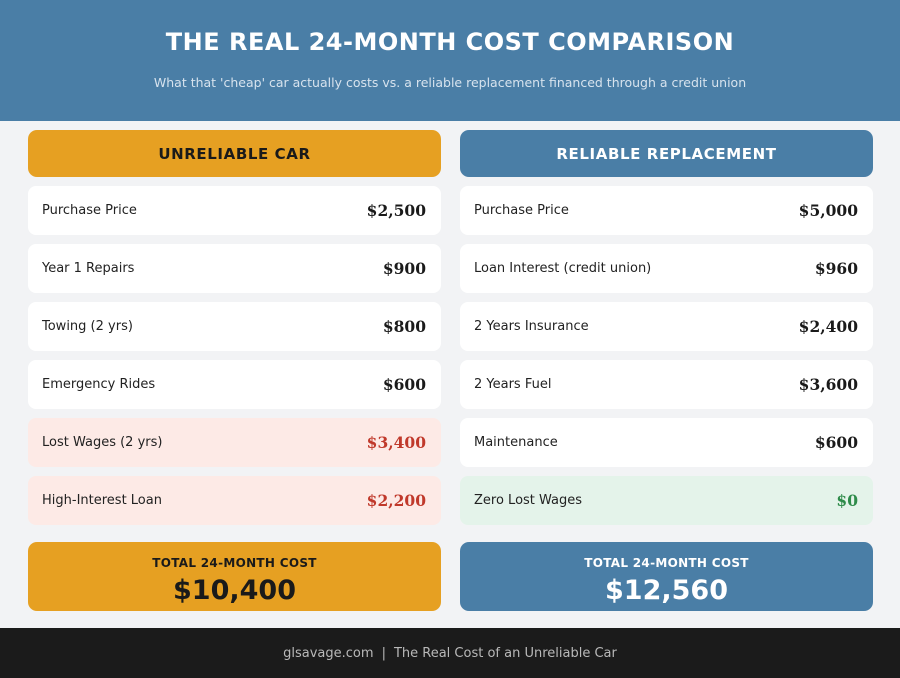  Describe the element at coordinates (531, 326) in the screenshot. I see `cost-label: 2 Years Insurance` at that location.